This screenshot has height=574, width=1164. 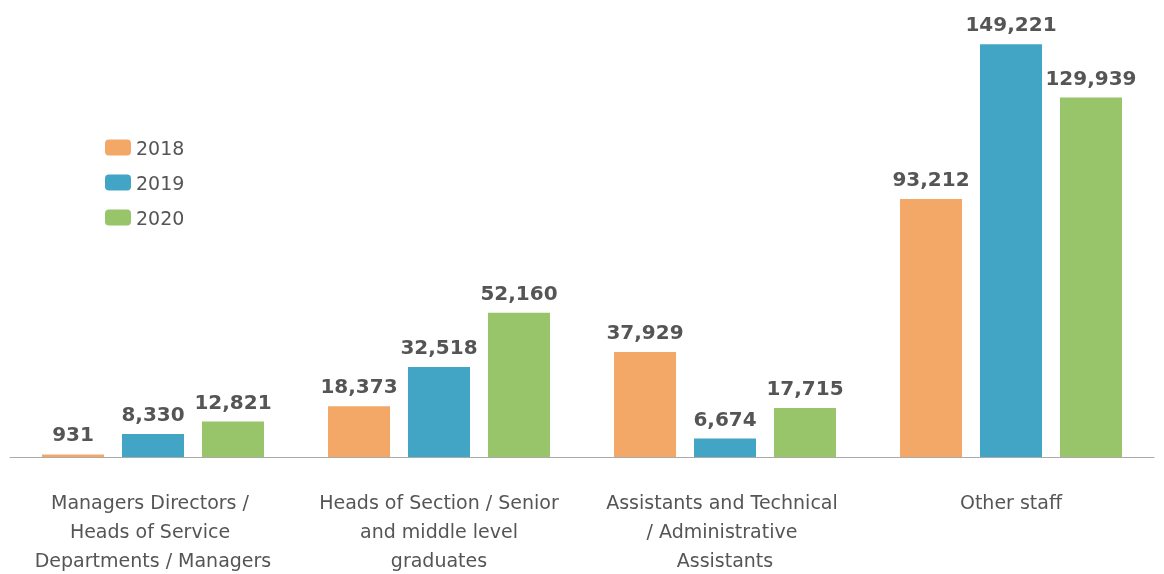 I want to click on legend-label: 2020, so click(x=160, y=217).